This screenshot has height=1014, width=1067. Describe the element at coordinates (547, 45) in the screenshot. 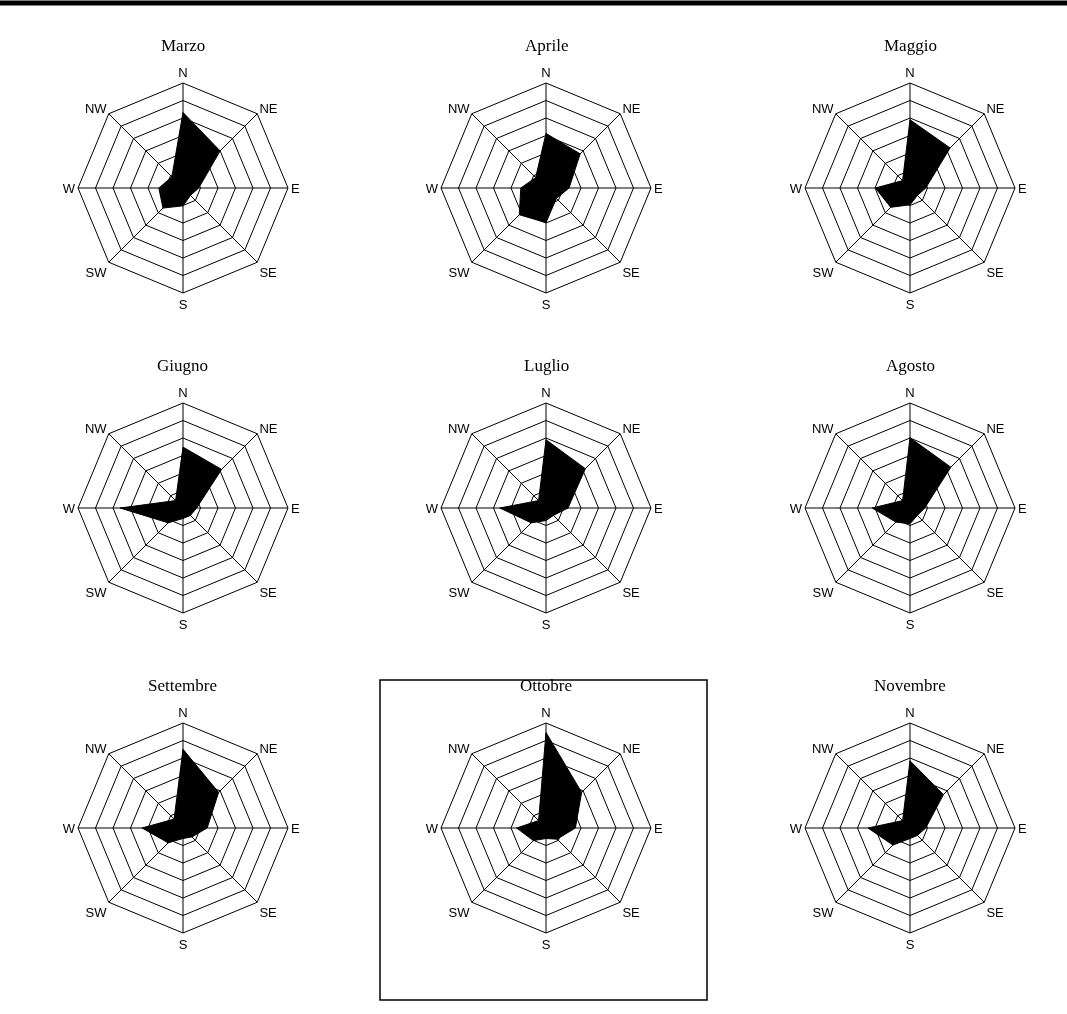

I see `chart-title: Aprile` at that location.